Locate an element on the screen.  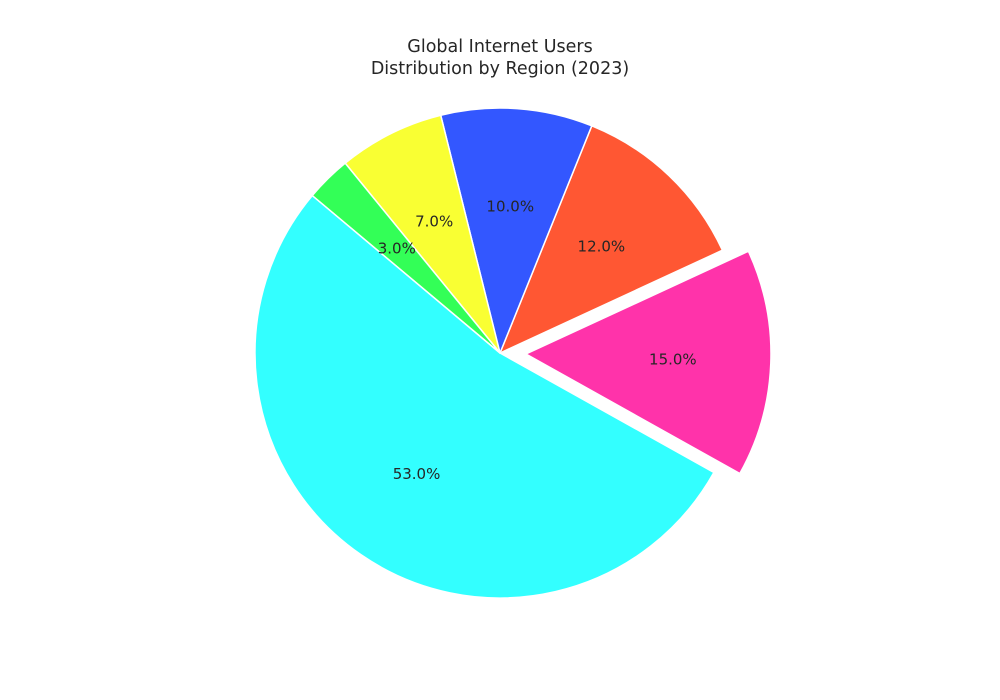
chart-title-line2: Distribution by Region (2023) is located at coordinates (500, 69).